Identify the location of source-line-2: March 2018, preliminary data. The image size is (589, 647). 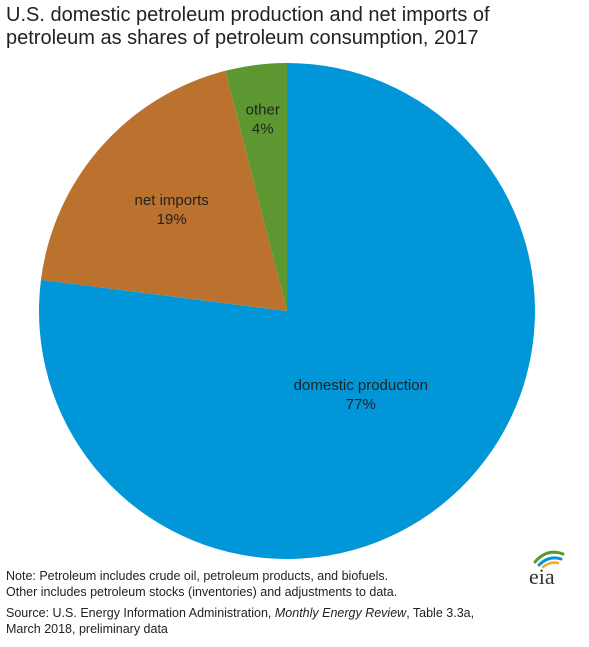
(87, 629).